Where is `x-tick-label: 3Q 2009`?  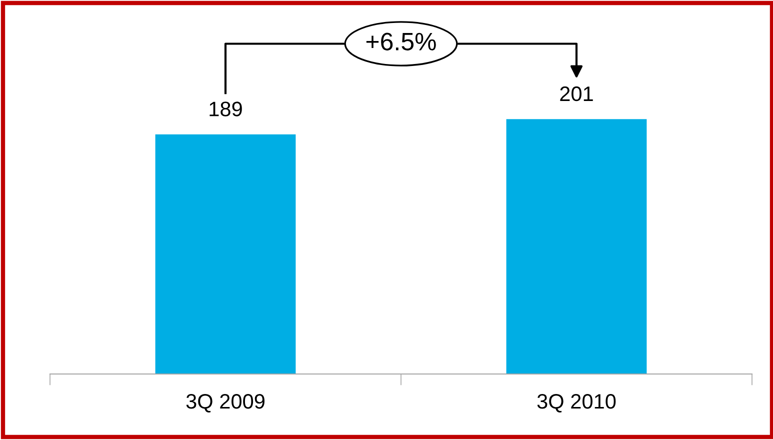 x-tick-label: 3Q 2009 is located at coordinates (225, 403).